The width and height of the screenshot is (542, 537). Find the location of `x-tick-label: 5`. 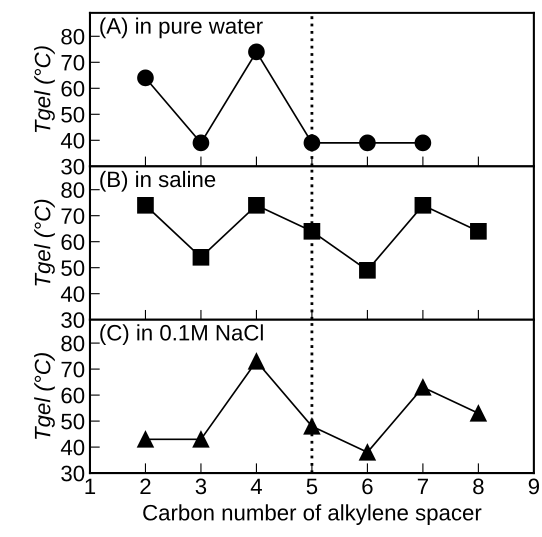

x-tick-label: 5 is located at coordinates (312, 486).